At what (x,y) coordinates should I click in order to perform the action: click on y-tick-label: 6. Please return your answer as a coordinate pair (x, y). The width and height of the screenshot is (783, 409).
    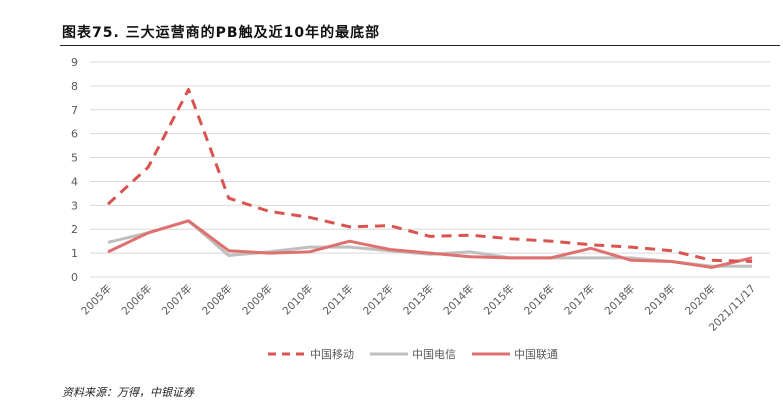
    Looking at the image, I should click on (74, 134).